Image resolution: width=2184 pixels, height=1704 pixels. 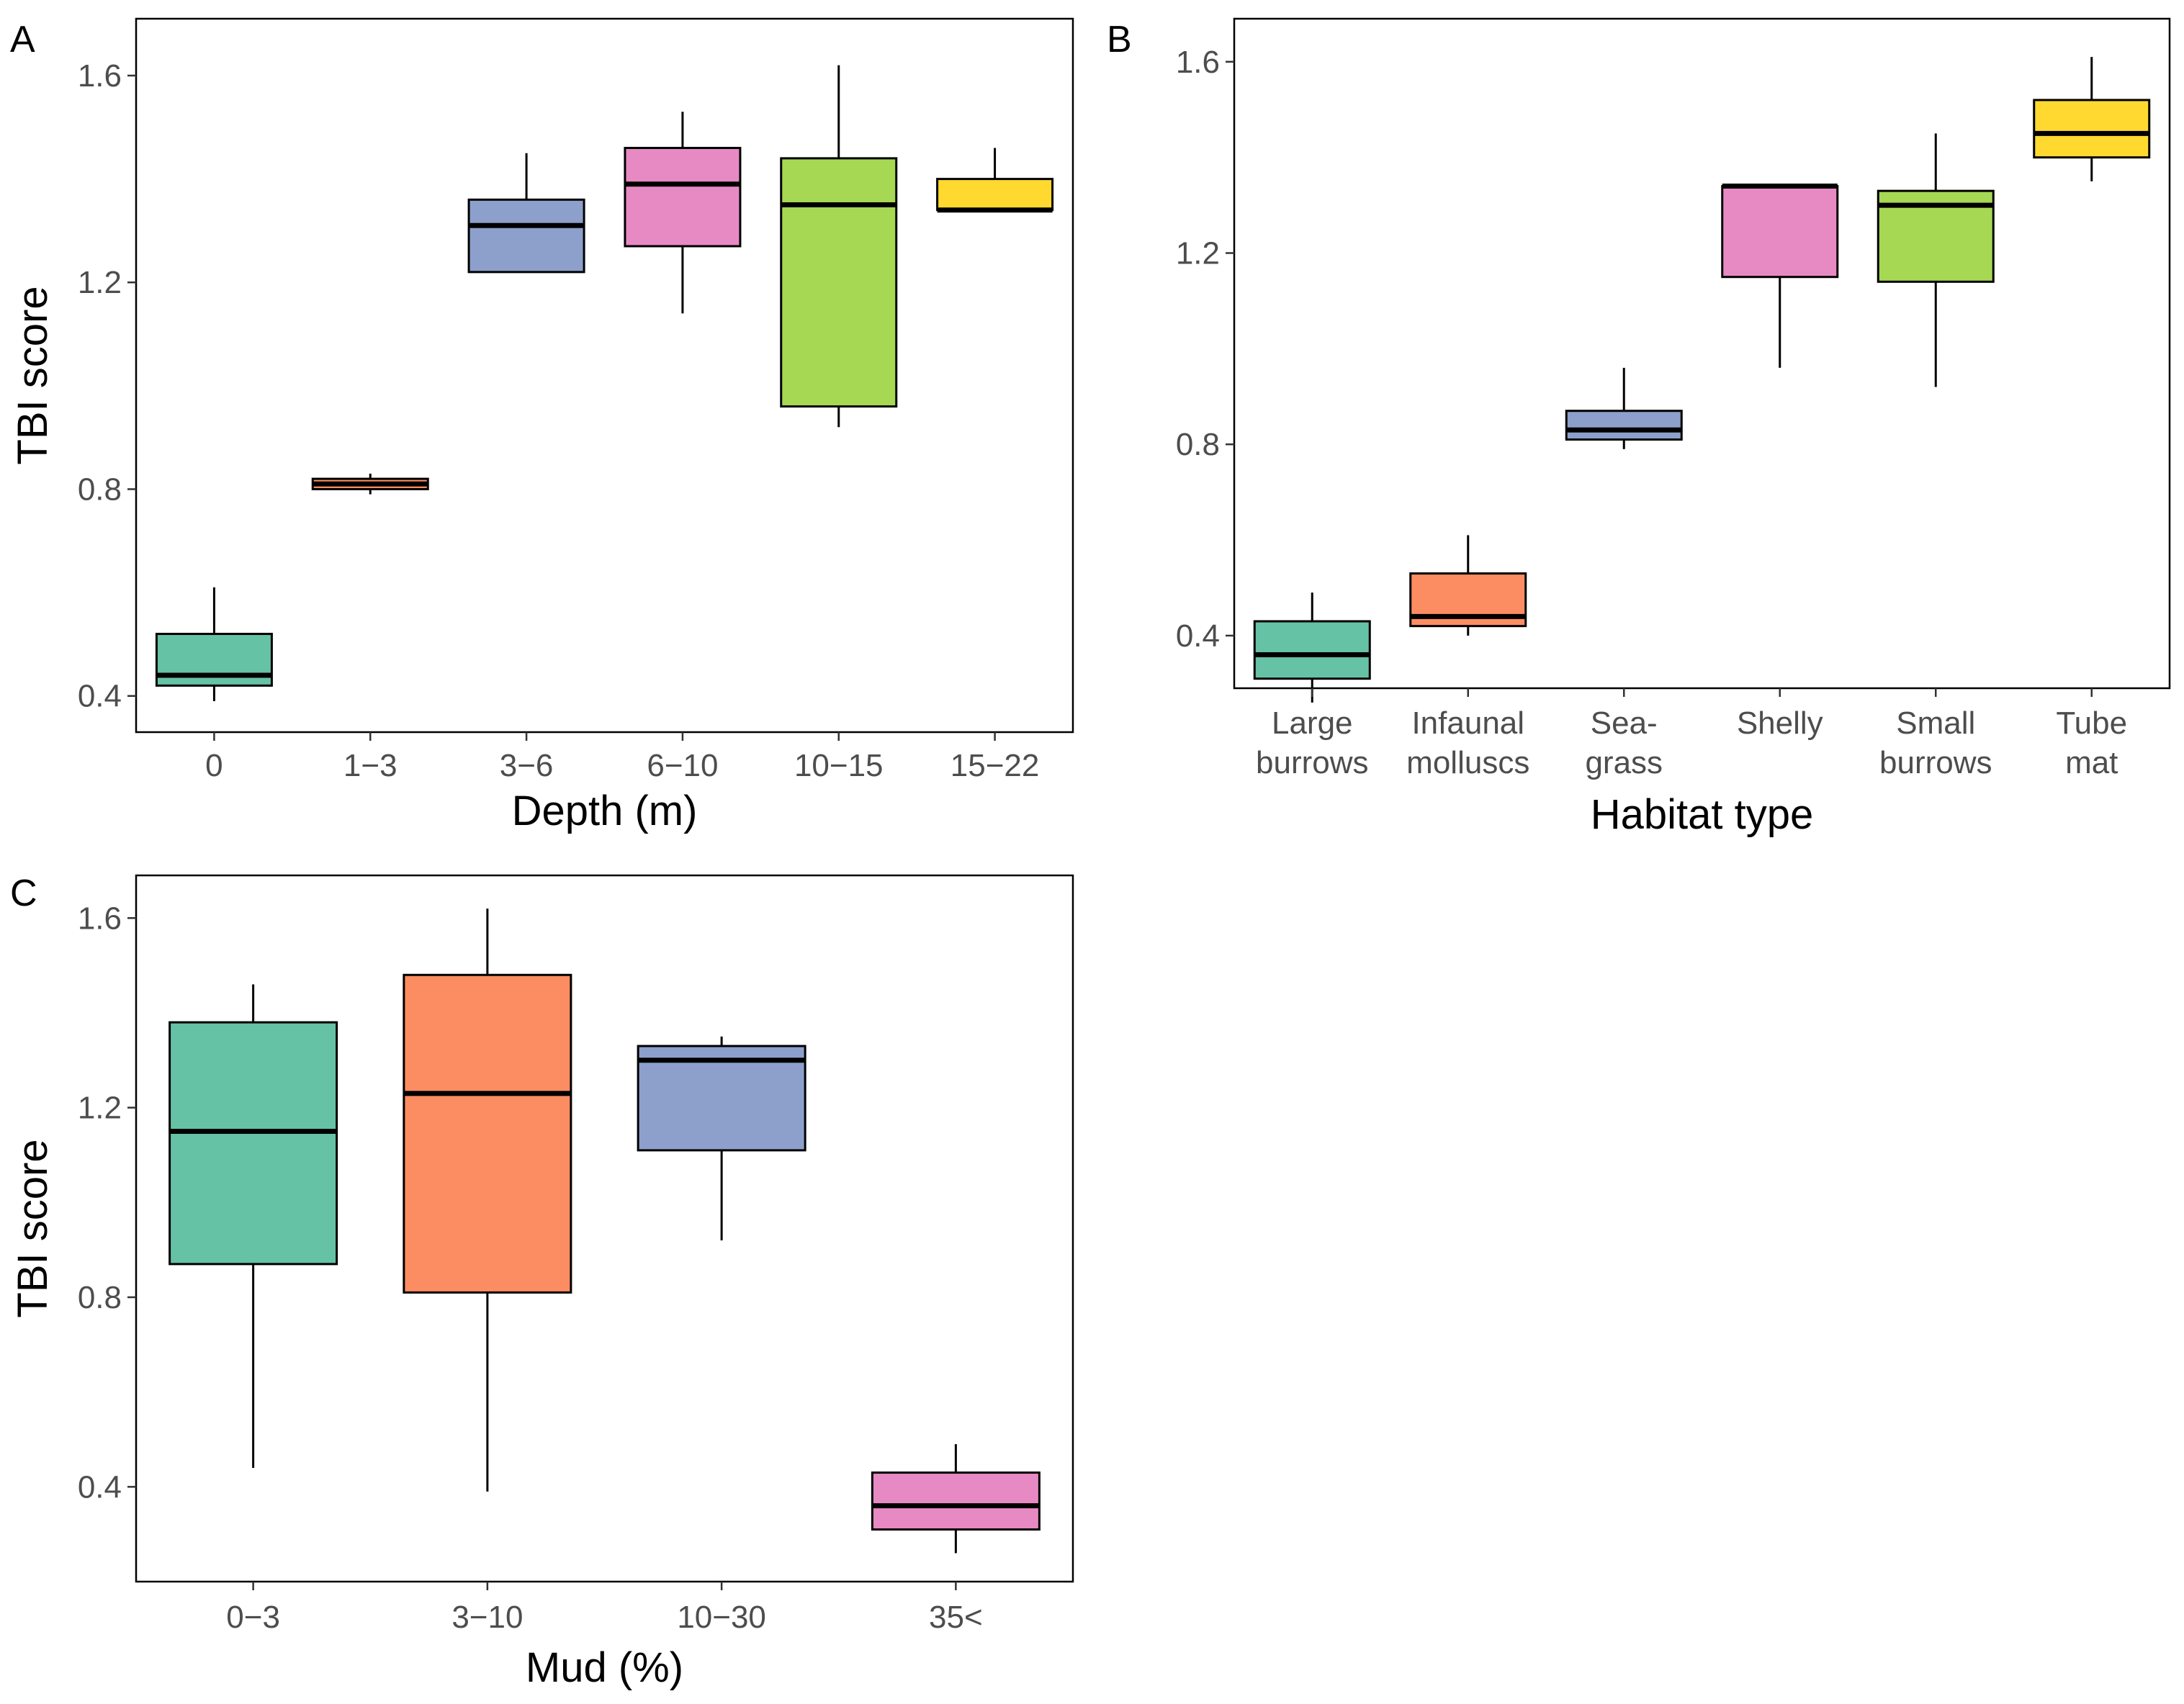 I want to click on x-tick-label: 15−22, so click(x=995, y=765).